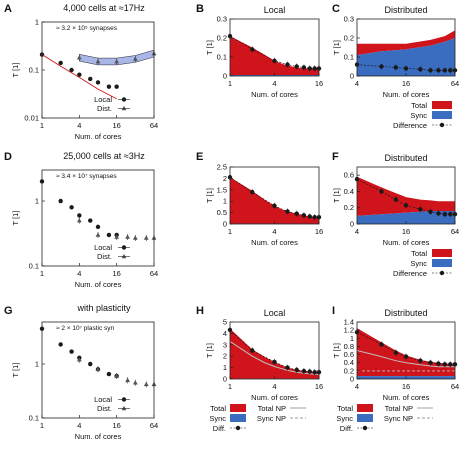  What do you see at coordinates (365, 428) in the screenshot?
I see `legend-marker-difference` at bounding box center [365, 428].